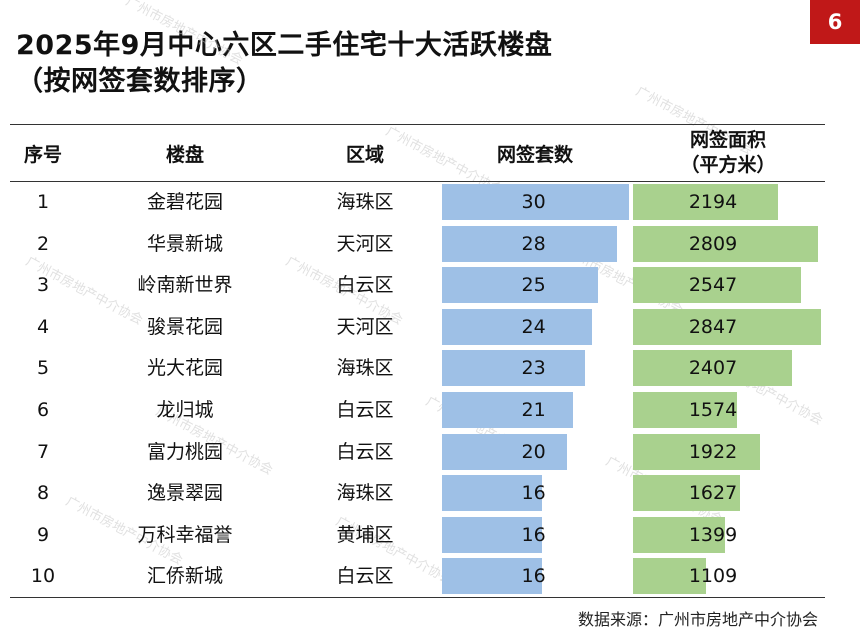 Image resolution: width=860 pixels, height=632 pixels. What do you see at coordinates (533, 285) in the screenshot?
I see `units-value: 25` at bounding box center [533, 285].